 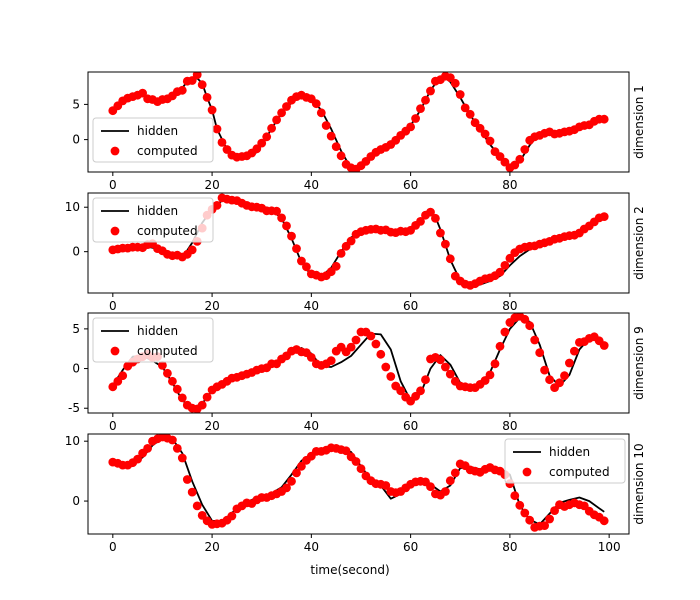 What do you see at coordinates (609, 547) in the screenshot?
I see `x-tick-label: 100` at bounding box center [609, 547].